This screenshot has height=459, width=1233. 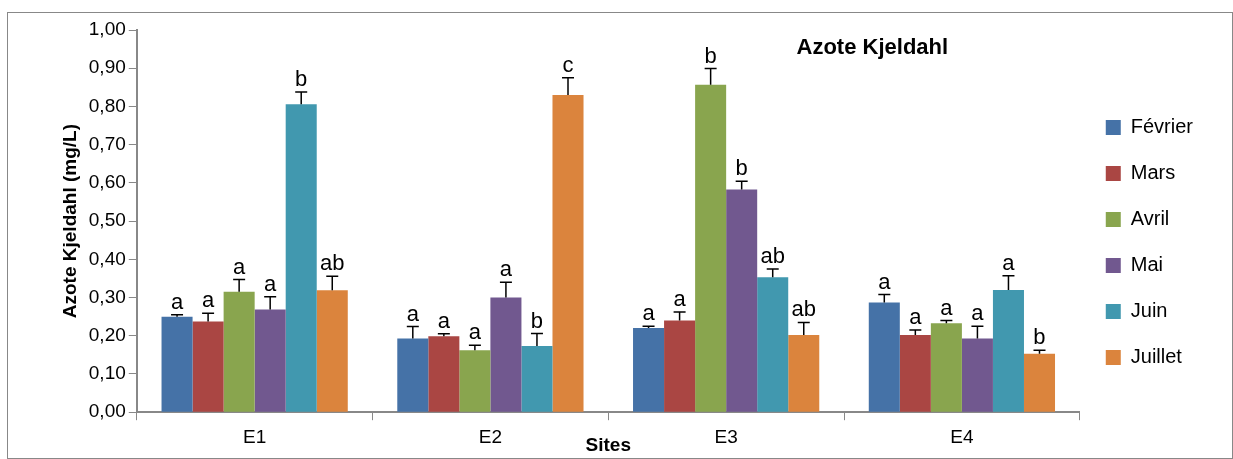 What do you see at coordinates (107, 67) in the screenshot?
I see `y-tick-label: 0,90` at bounding box center [107, 67].